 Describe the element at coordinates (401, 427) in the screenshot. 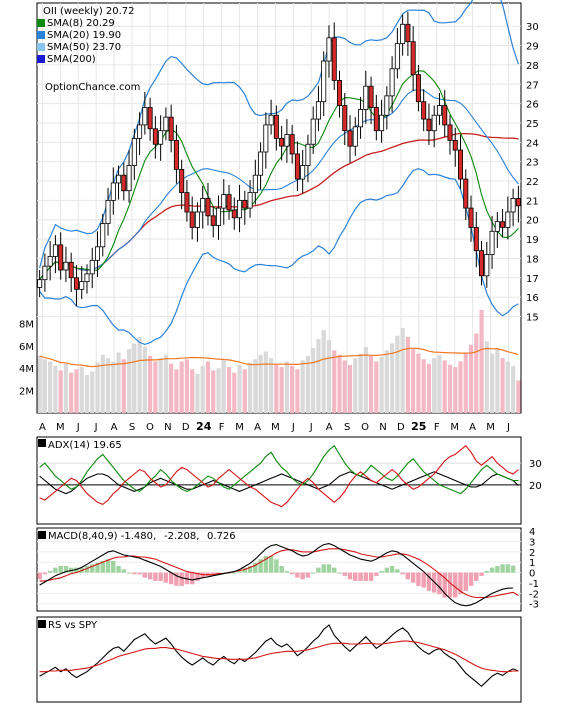

I see `x-axis-label: D` at that location.